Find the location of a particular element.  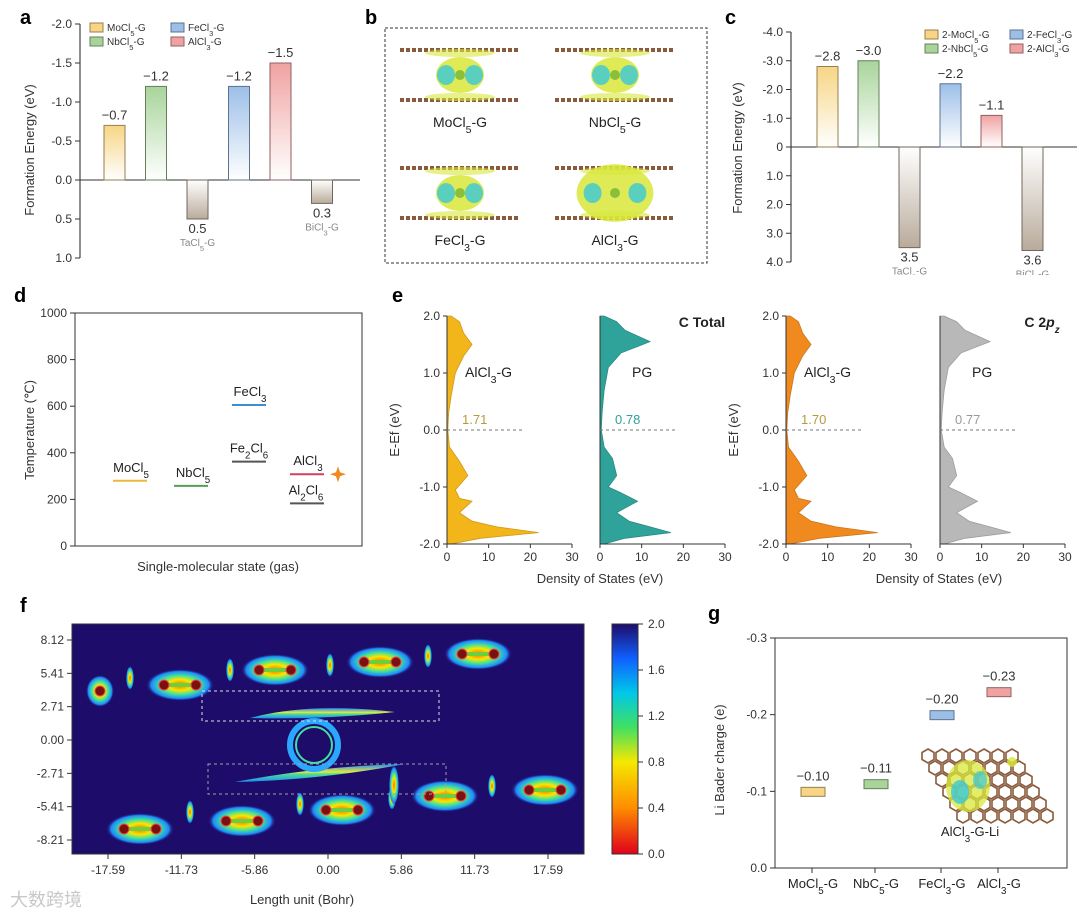

d-xlabel: Single-molecular state (gas) is located at coordinates (218, 566).